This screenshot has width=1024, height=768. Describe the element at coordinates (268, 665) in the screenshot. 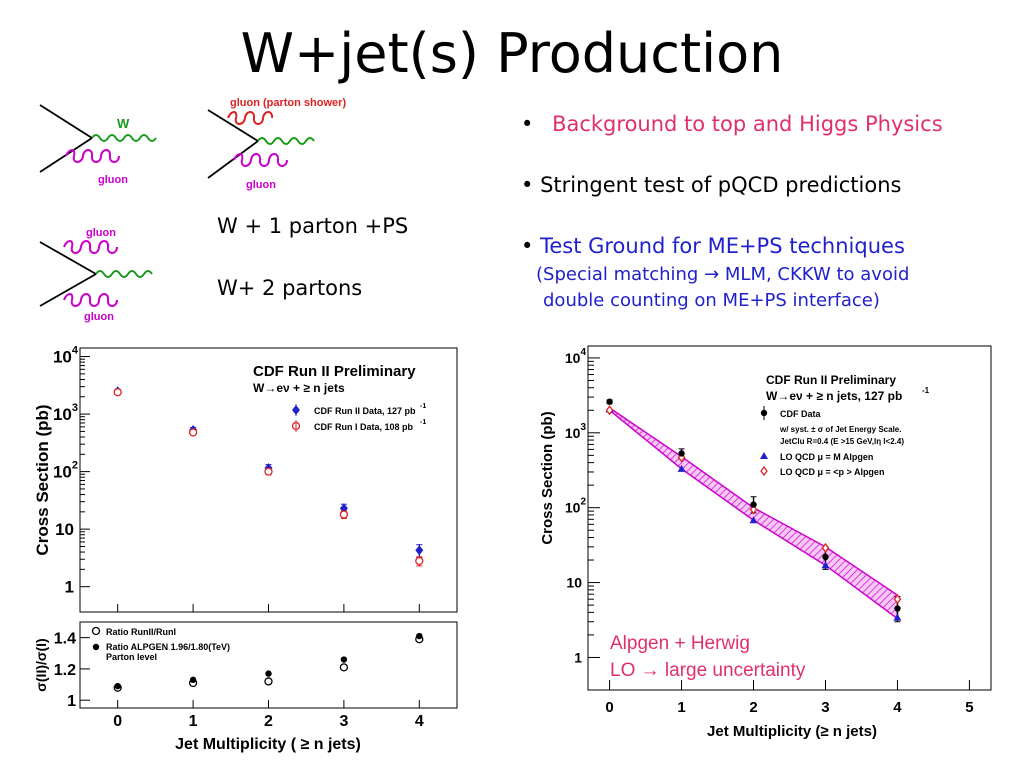

I see `ratio-plot-frame` at that location.